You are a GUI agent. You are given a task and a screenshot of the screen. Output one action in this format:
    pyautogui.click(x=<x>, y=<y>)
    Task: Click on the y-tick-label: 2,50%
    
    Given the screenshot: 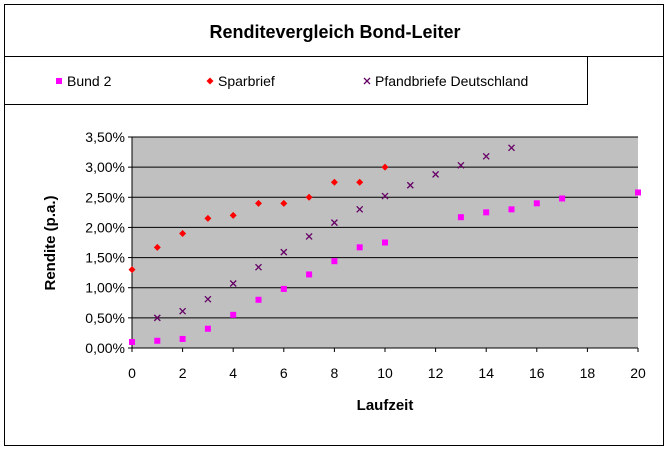 What is the action you would take?
    pyautogui.click(x=105, y=197)
    